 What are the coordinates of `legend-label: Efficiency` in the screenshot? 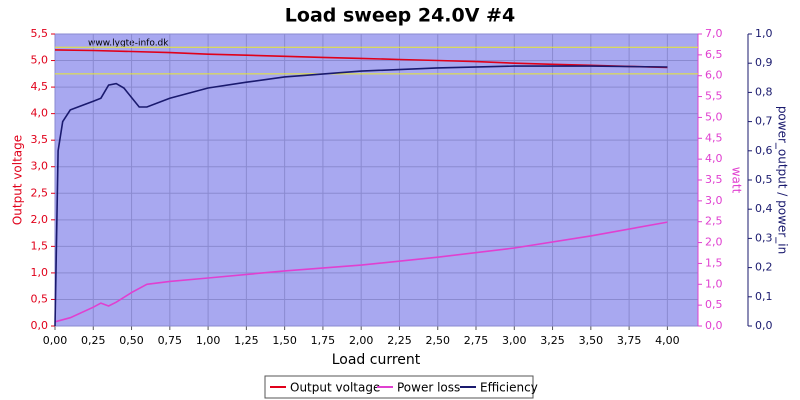 It's located at (509, 388).